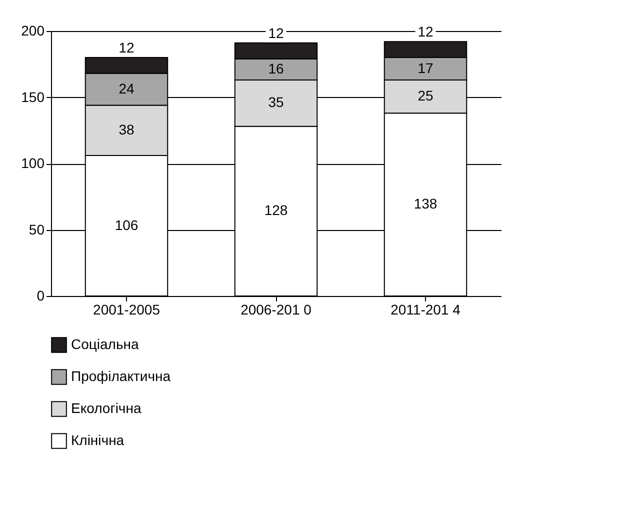 The height and width of the screenshot is (518, 644). What do you see at coordinates (105, 344) in the screenshot?
I see `legend-label: Соціальна` at bounding box center [105, 344].